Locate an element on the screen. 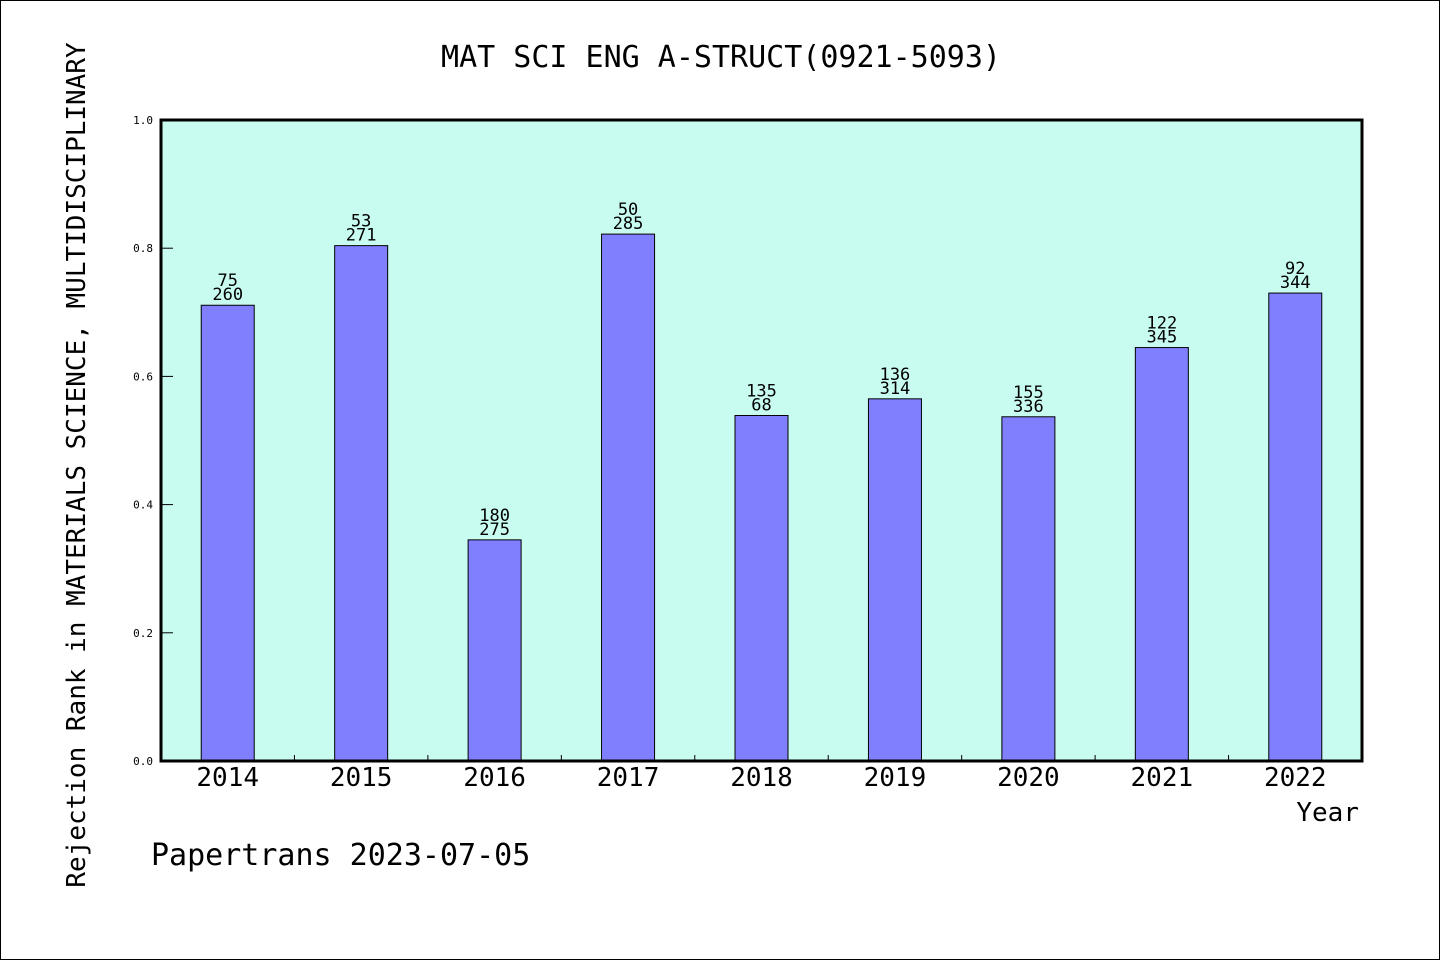  y-tick-label: 1.0 is located at coordinates (143, 120).